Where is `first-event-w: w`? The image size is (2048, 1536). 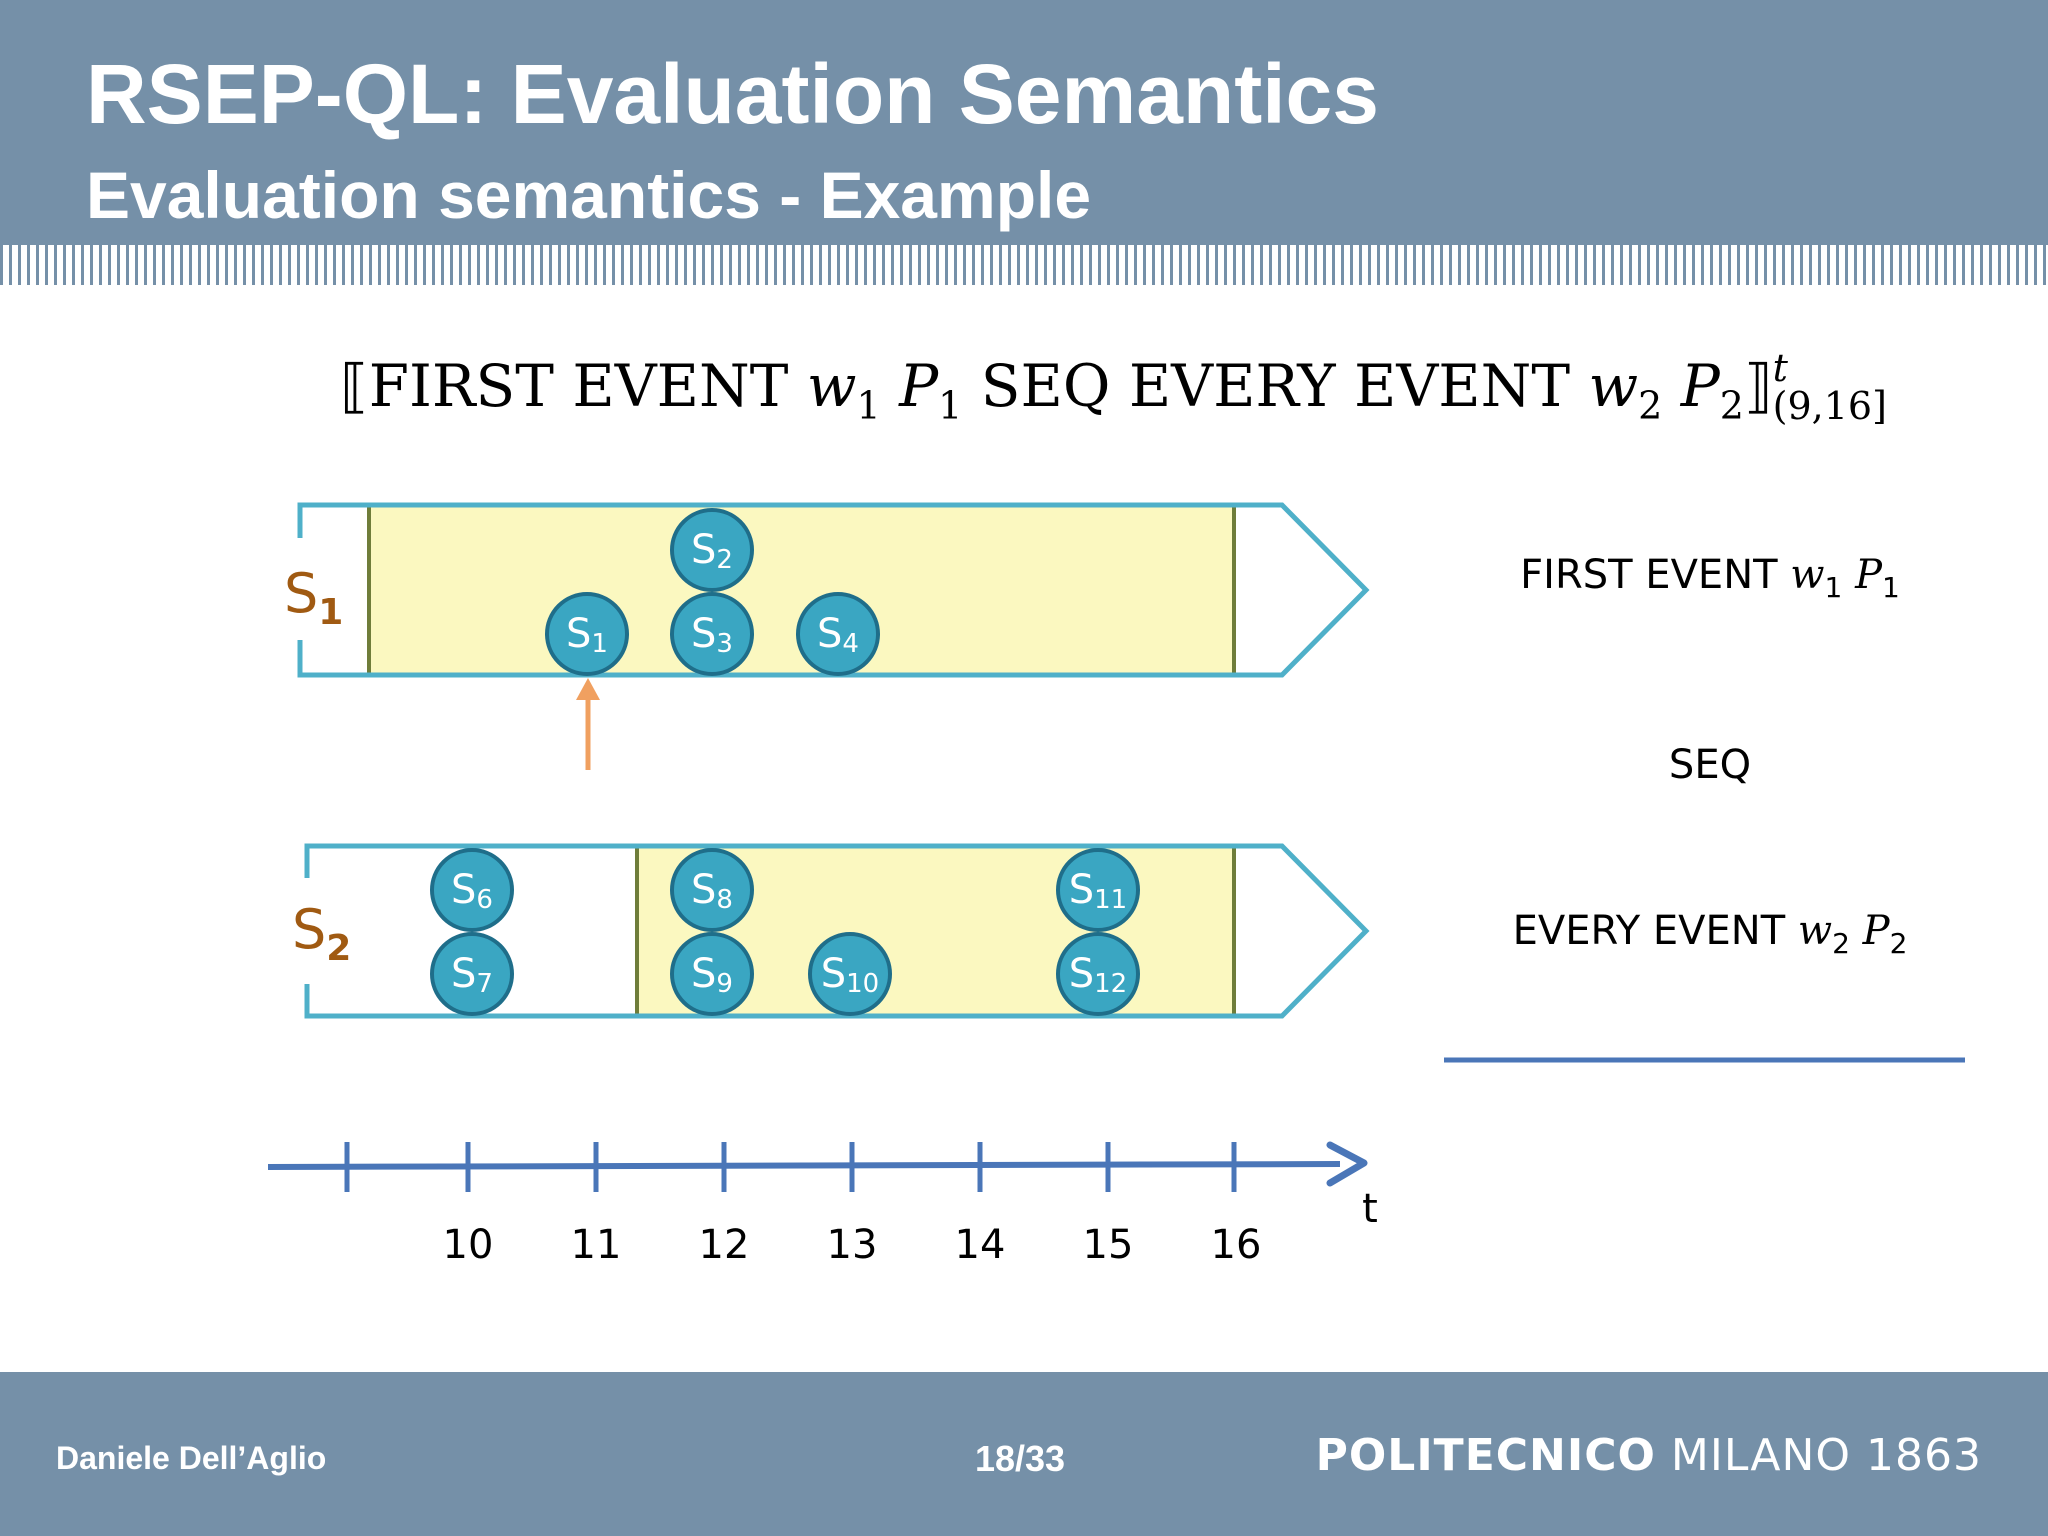 first-event-w: w is located at coordinates (1807, 575).